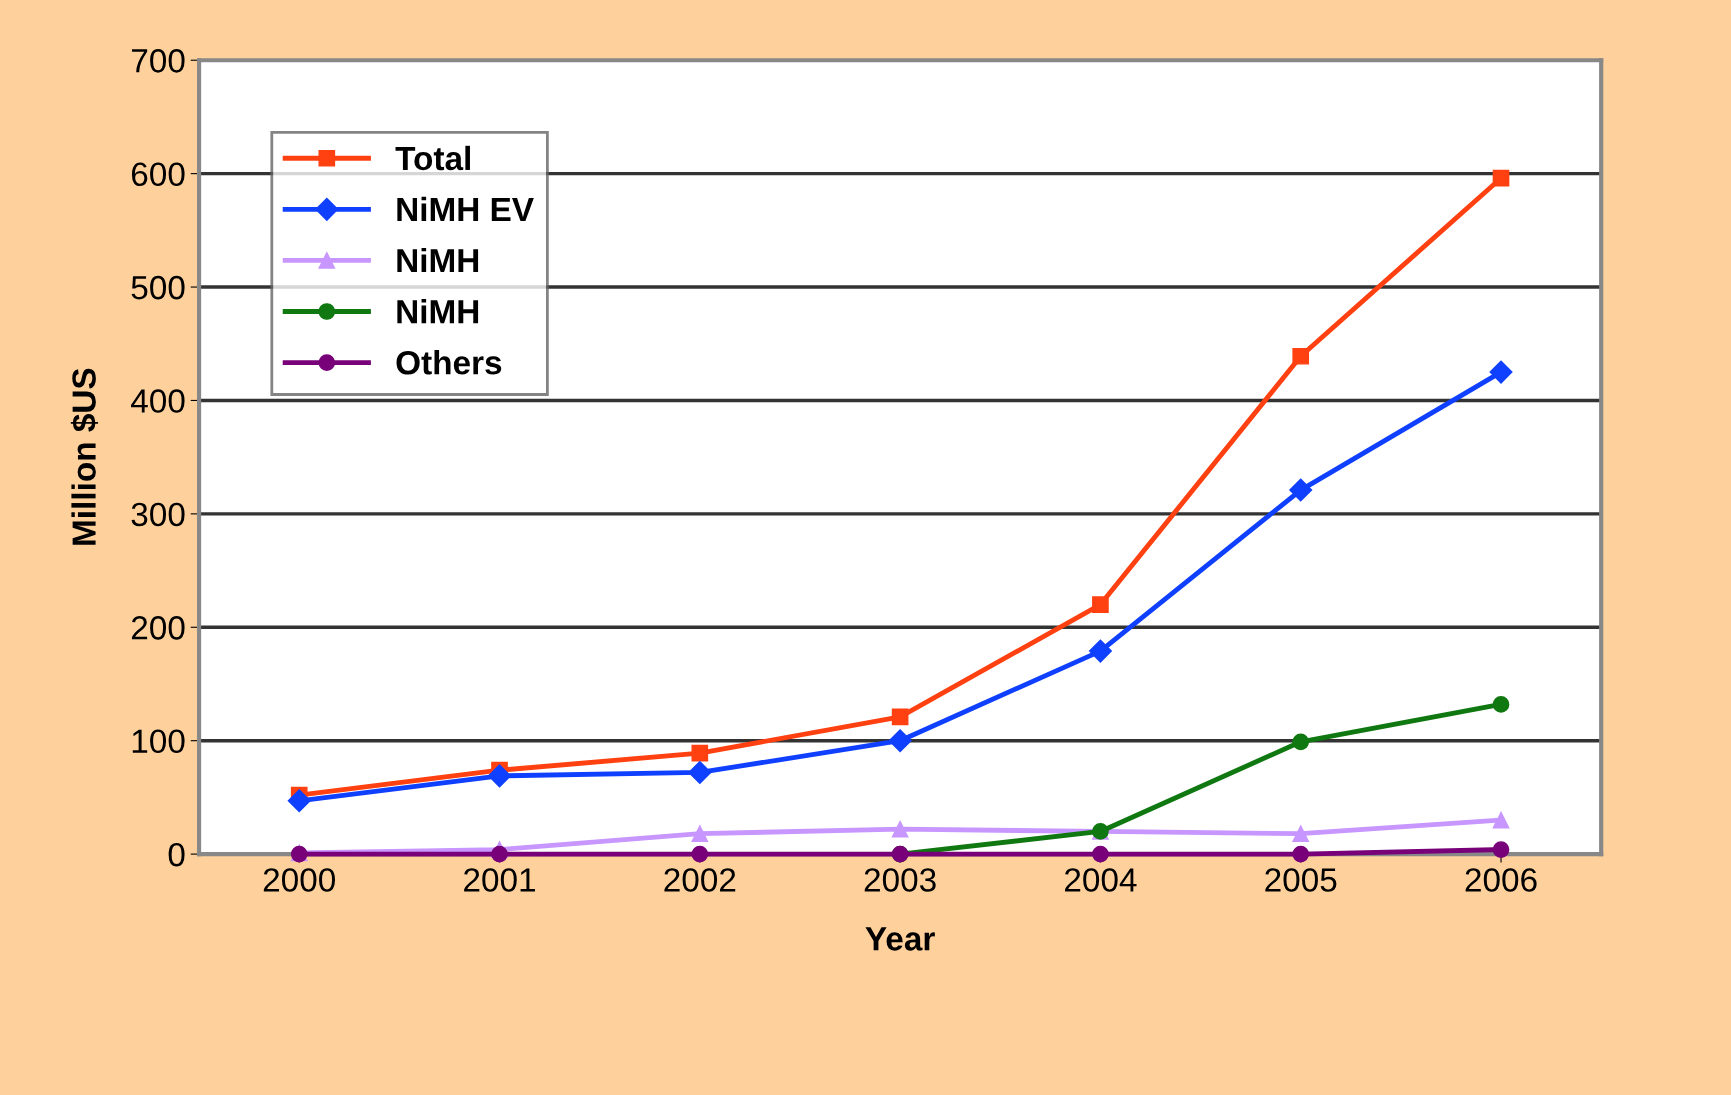  I want to click on y-tick-label: 600, so click(158, 174).